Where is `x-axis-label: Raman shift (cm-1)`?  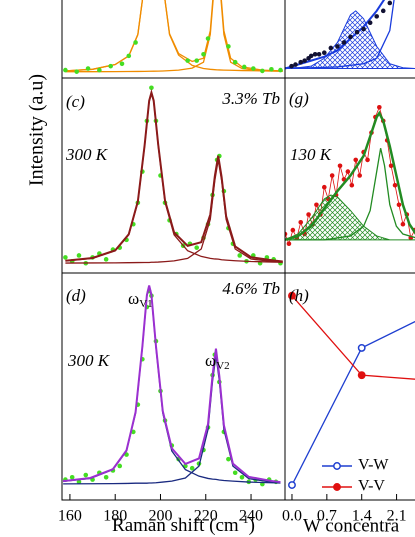 x-axis-label: Raman shift (cm-1) is located at coordinates (183, 524).